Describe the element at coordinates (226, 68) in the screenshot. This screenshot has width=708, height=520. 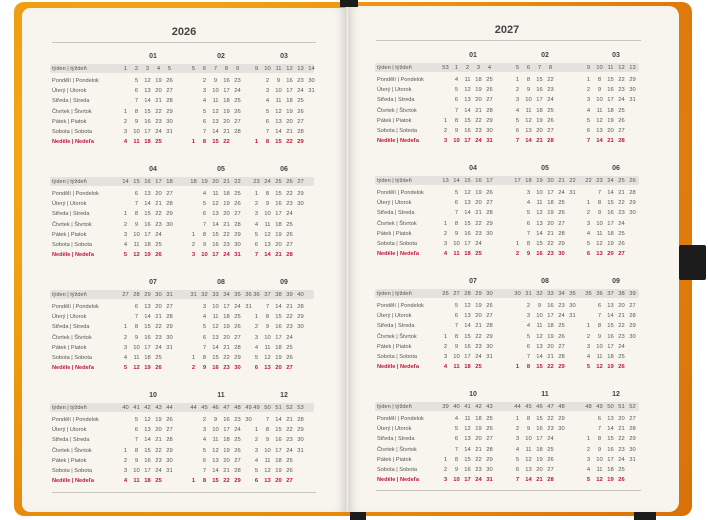
I see `week-number: 8` at that location.